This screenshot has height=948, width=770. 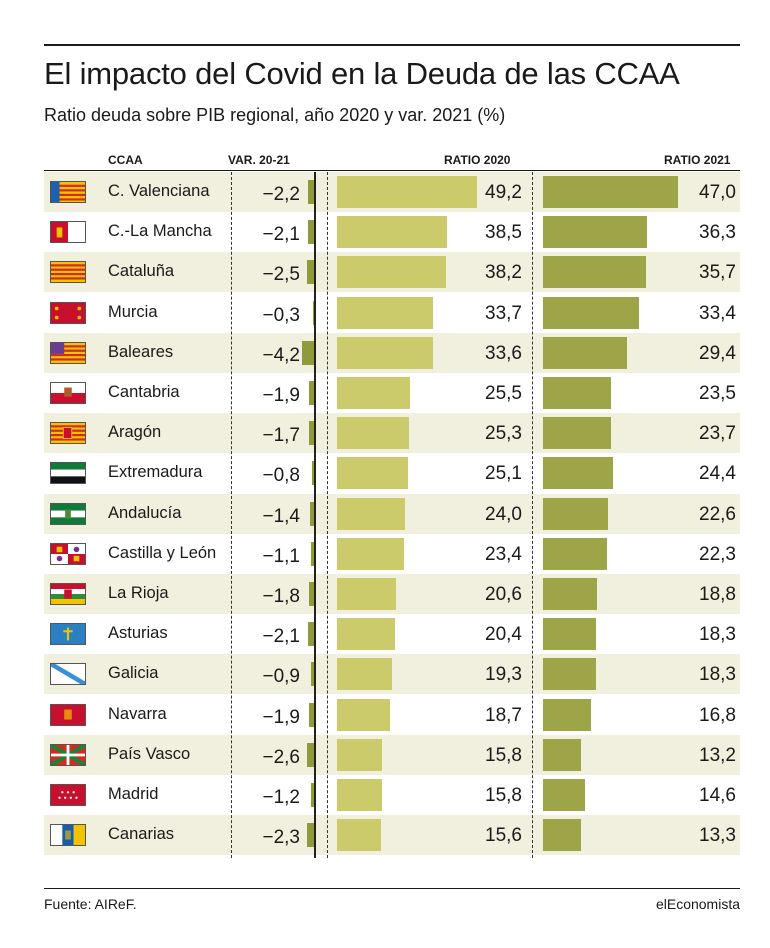 What do you see at coordinates (503, 675) in the screenshot?
I see `ratio-2020-label: 19,3` at bounding box center [503, 675].